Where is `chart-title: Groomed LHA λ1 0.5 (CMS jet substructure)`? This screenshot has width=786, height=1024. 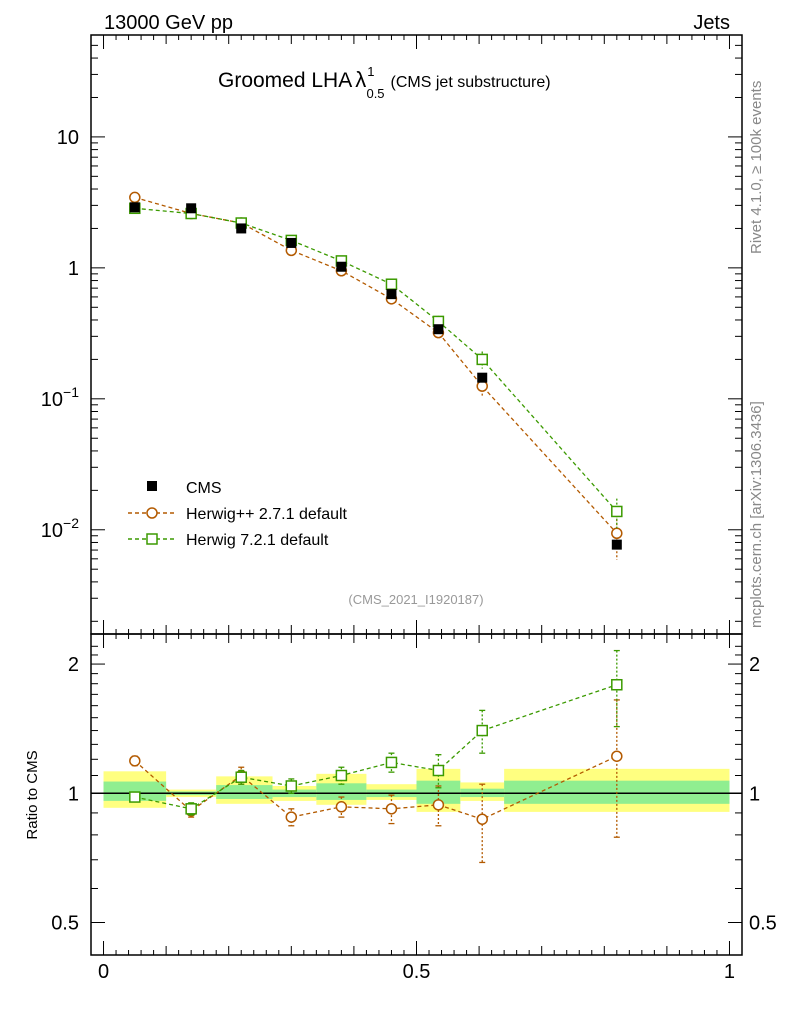 chart-title: Groomed LHA λ1 0.5 (CMS jet substructure) is located at coordinates (384, 82).